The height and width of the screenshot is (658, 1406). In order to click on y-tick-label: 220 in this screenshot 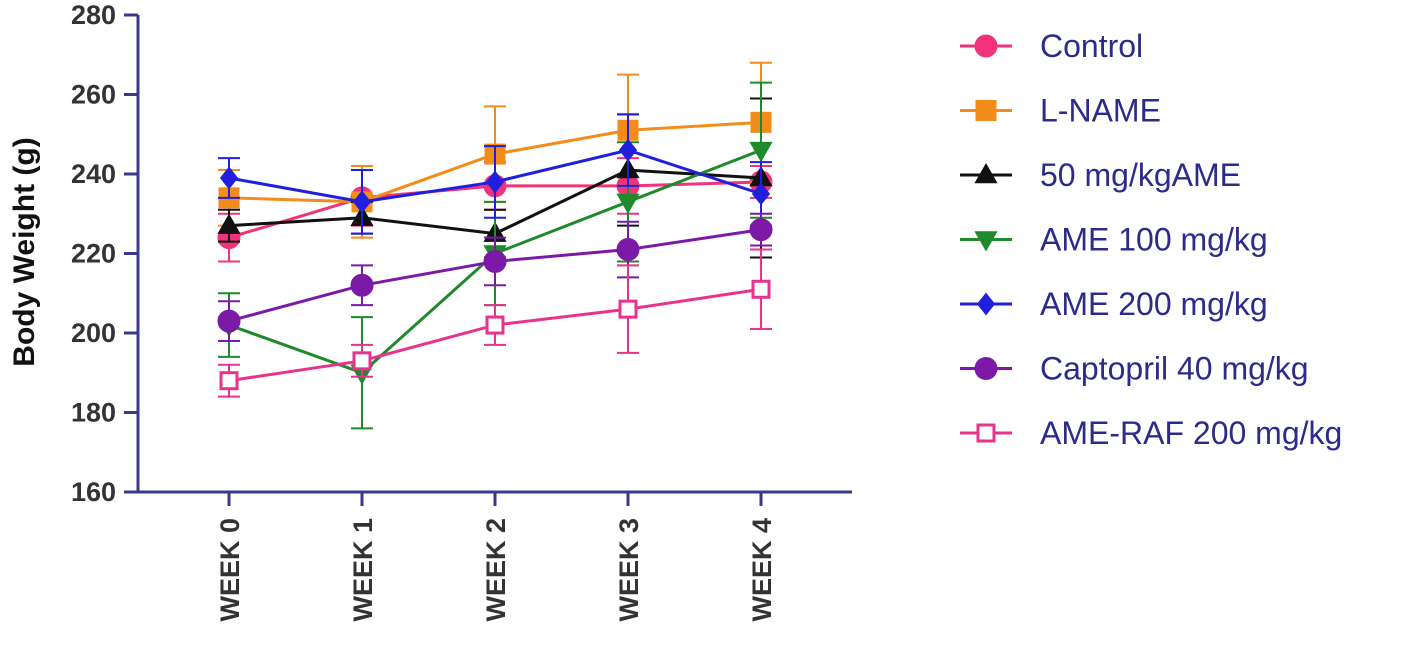, I will do `click(93, 254)`.